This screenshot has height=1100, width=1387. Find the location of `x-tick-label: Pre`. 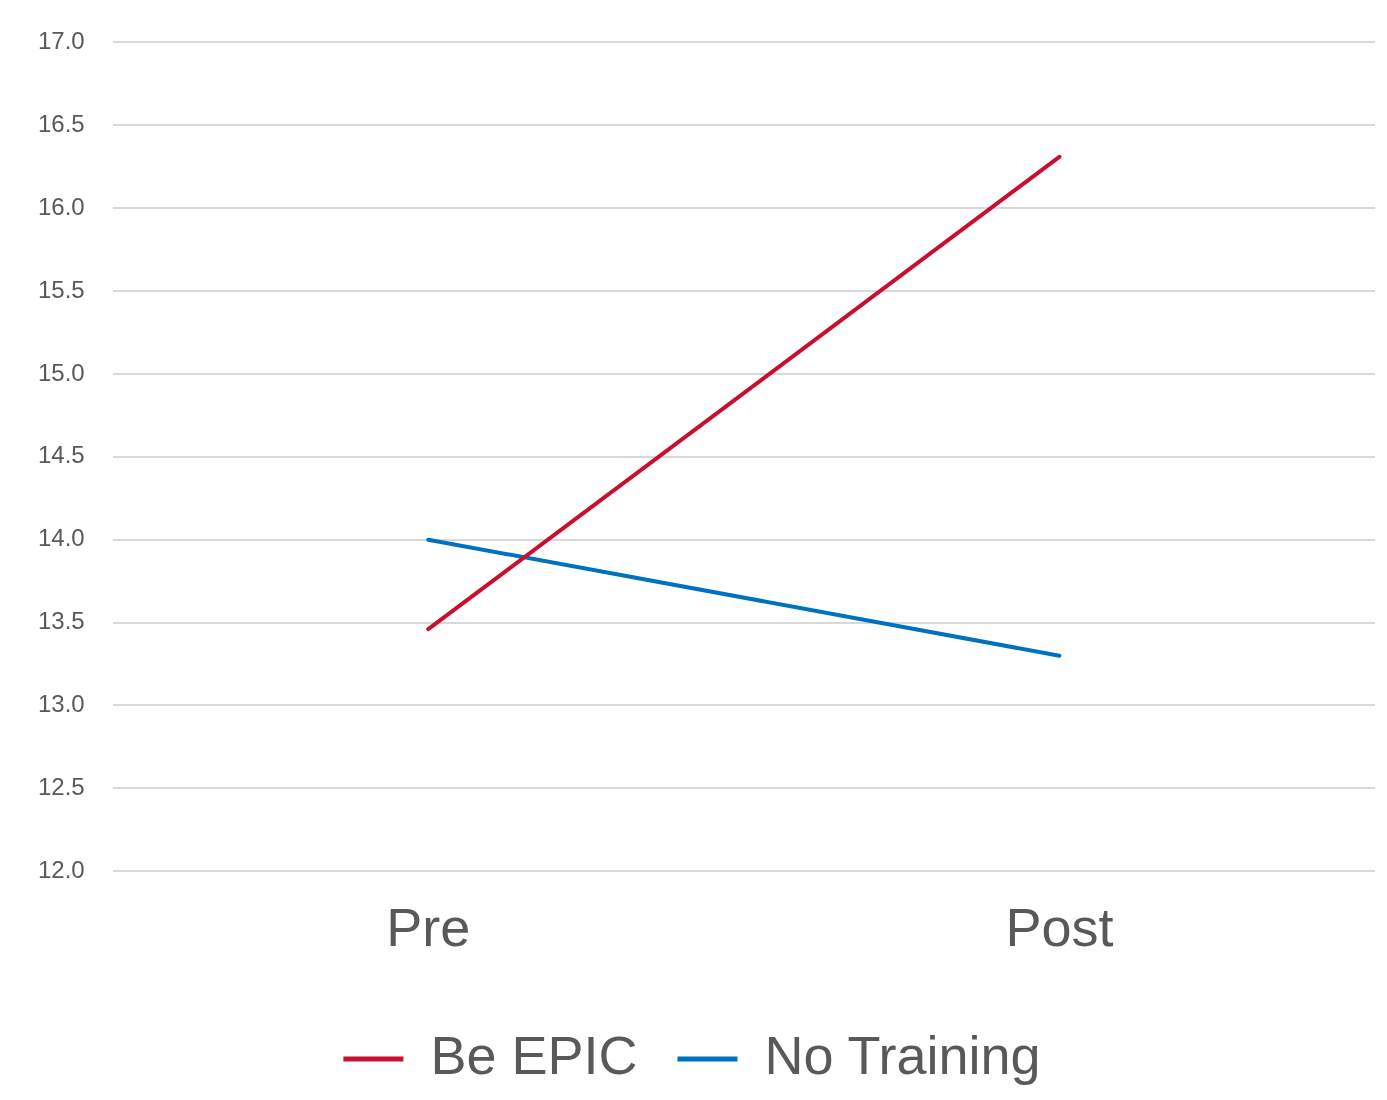

x-tick-label: Pre is located at coordinates (428, 927).